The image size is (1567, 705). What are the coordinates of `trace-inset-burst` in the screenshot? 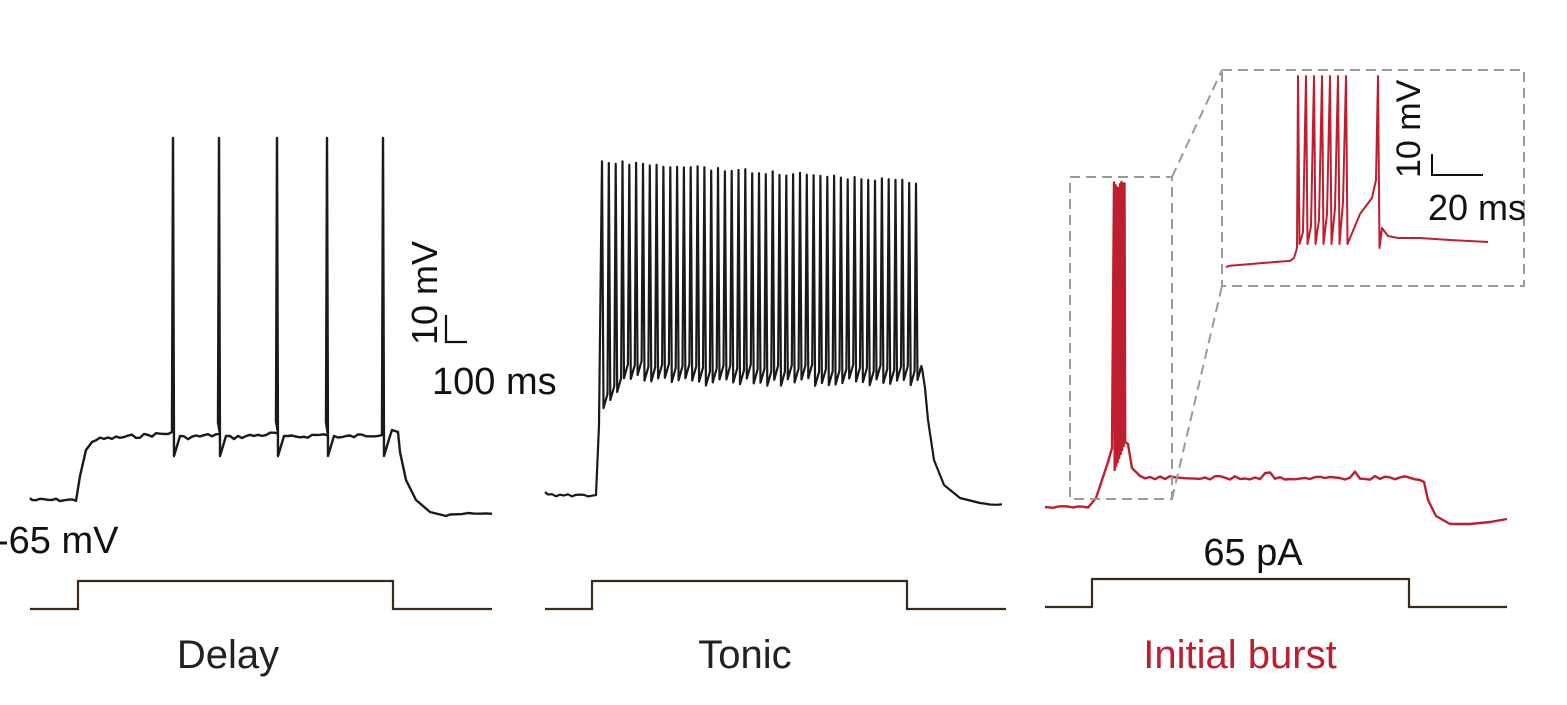 It's located at (1357, 171).